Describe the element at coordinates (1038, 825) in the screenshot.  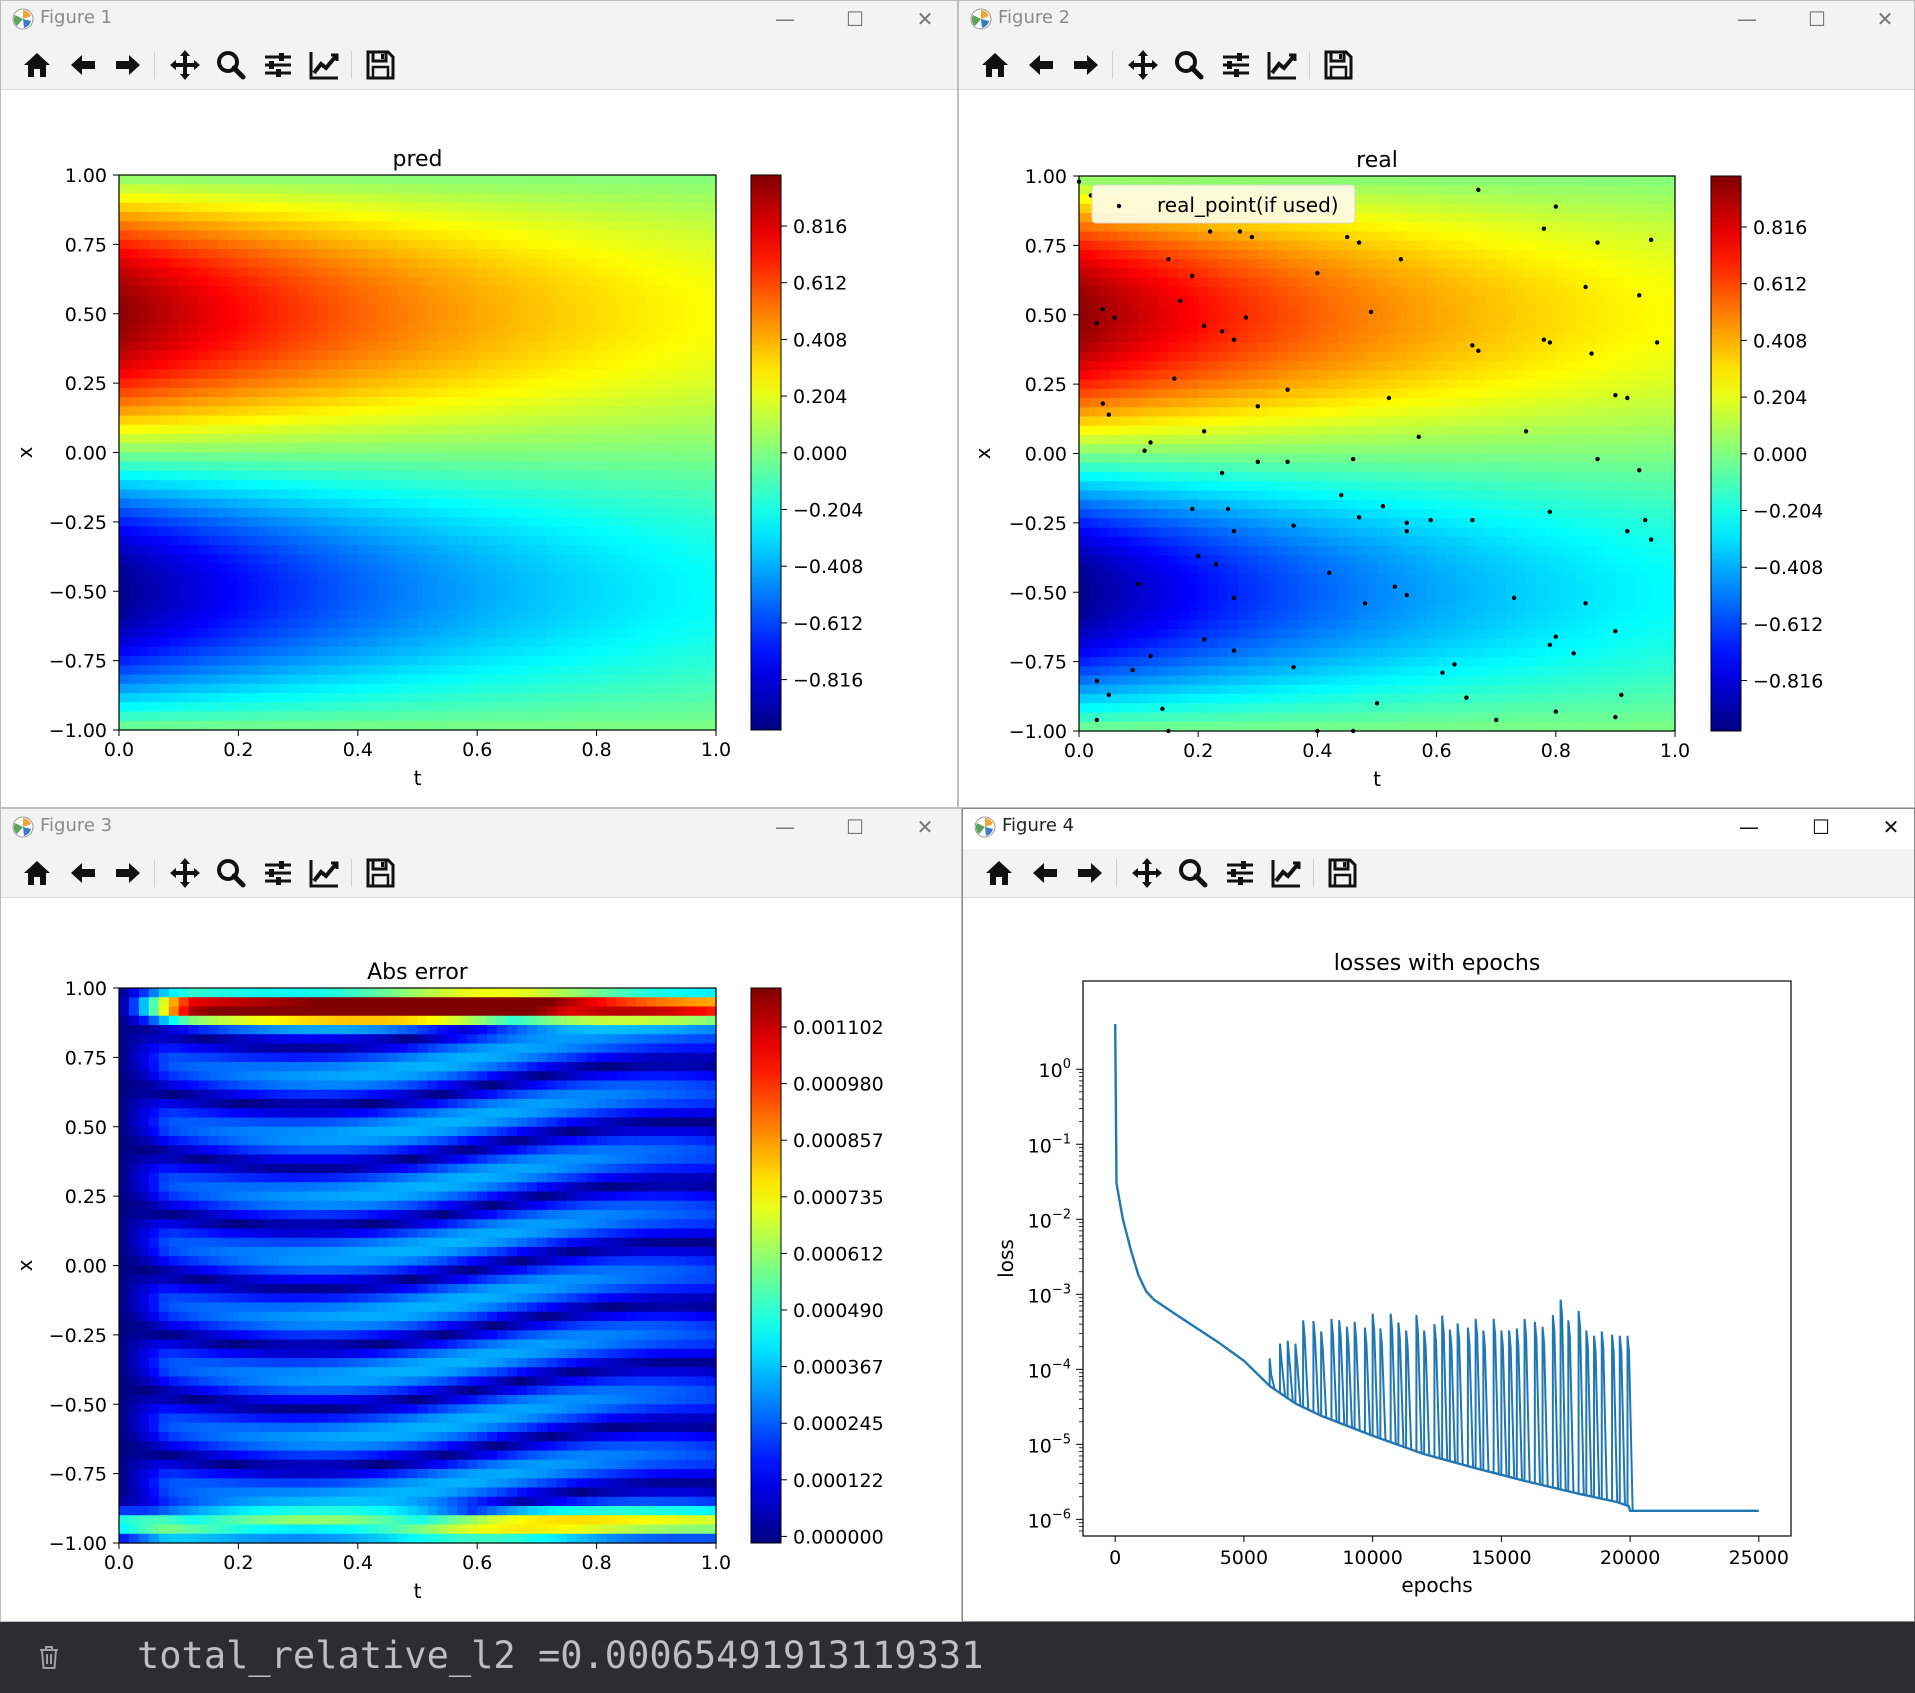
I see `window-title: Figure 4` at that location.